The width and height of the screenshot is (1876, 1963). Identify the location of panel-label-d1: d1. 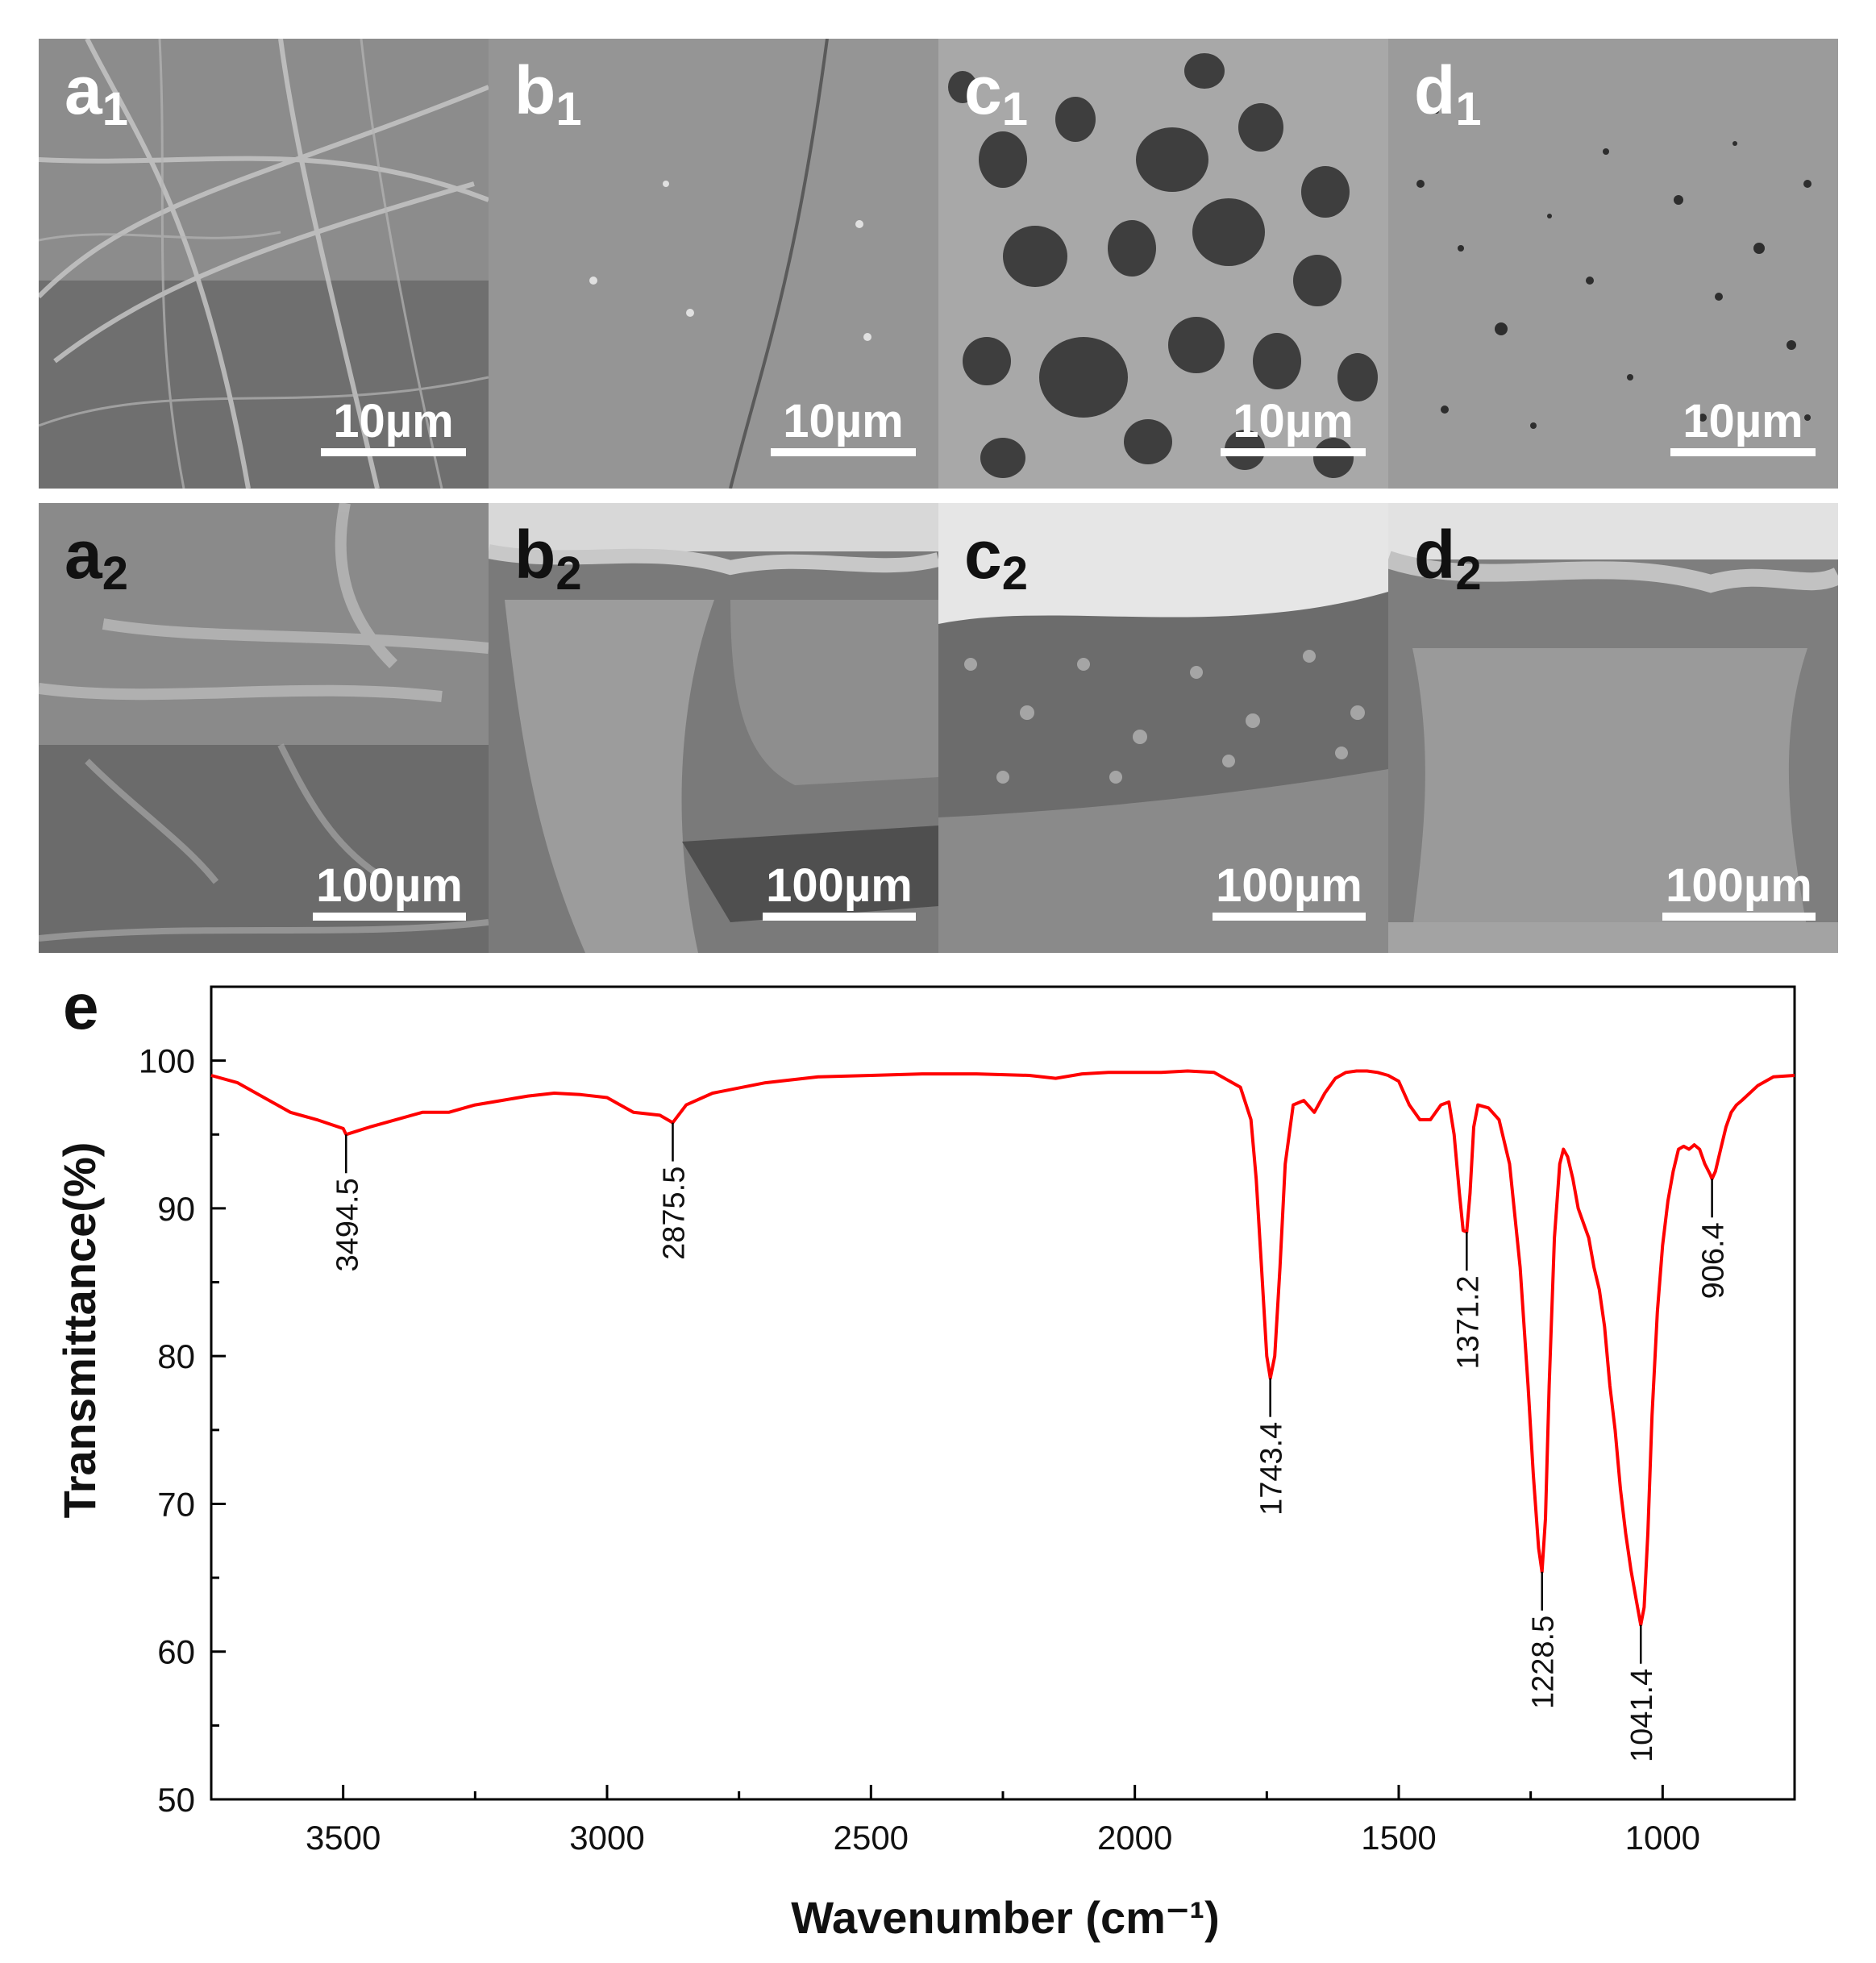
(1448, 93).